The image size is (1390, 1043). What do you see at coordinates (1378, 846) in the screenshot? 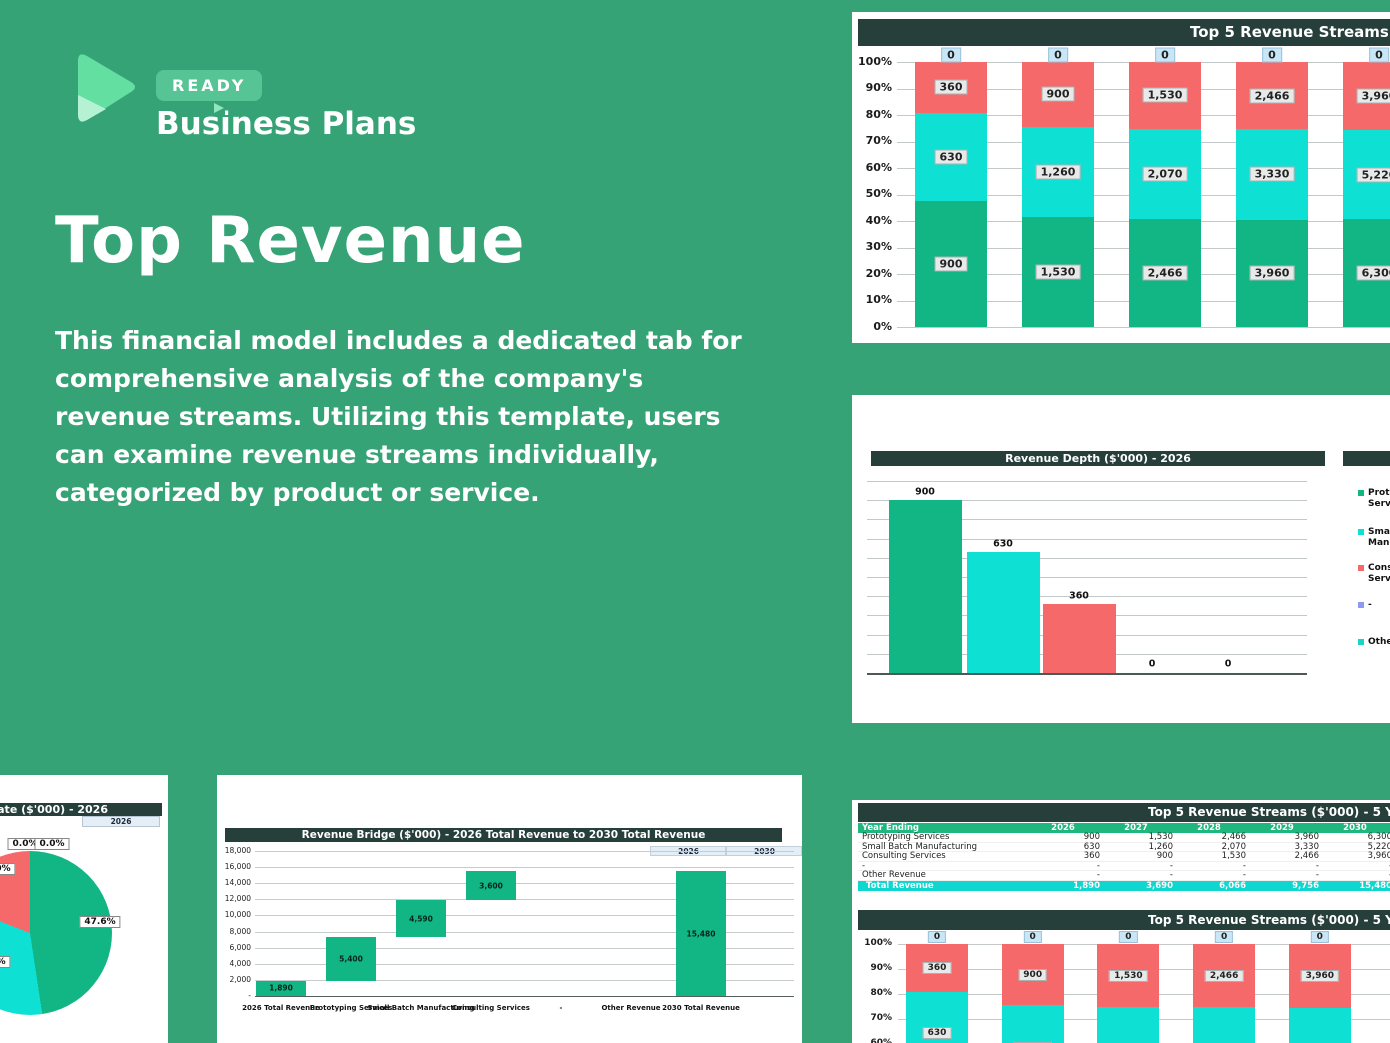
I see `table-cell: 5,220` at bounding box center [1378, 846].